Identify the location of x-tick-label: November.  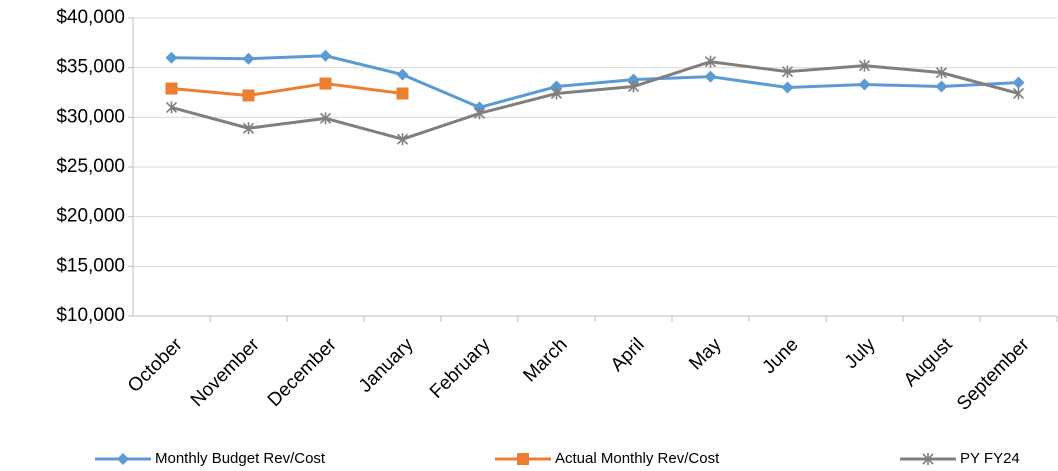
(225, 372).